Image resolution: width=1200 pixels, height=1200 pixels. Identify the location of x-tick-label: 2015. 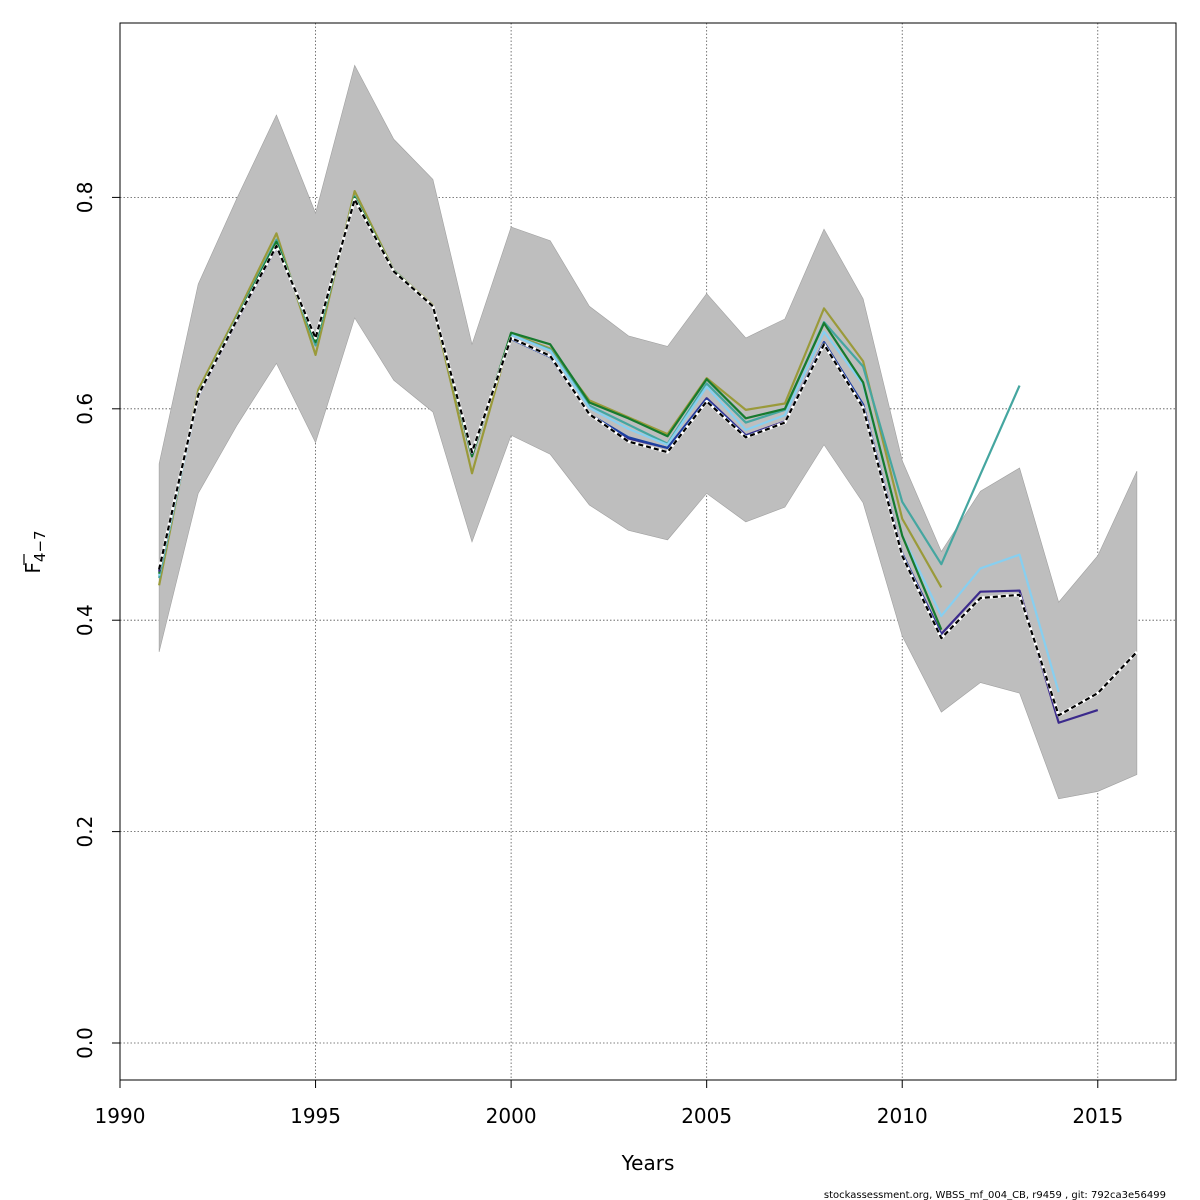
(1097, 1116).